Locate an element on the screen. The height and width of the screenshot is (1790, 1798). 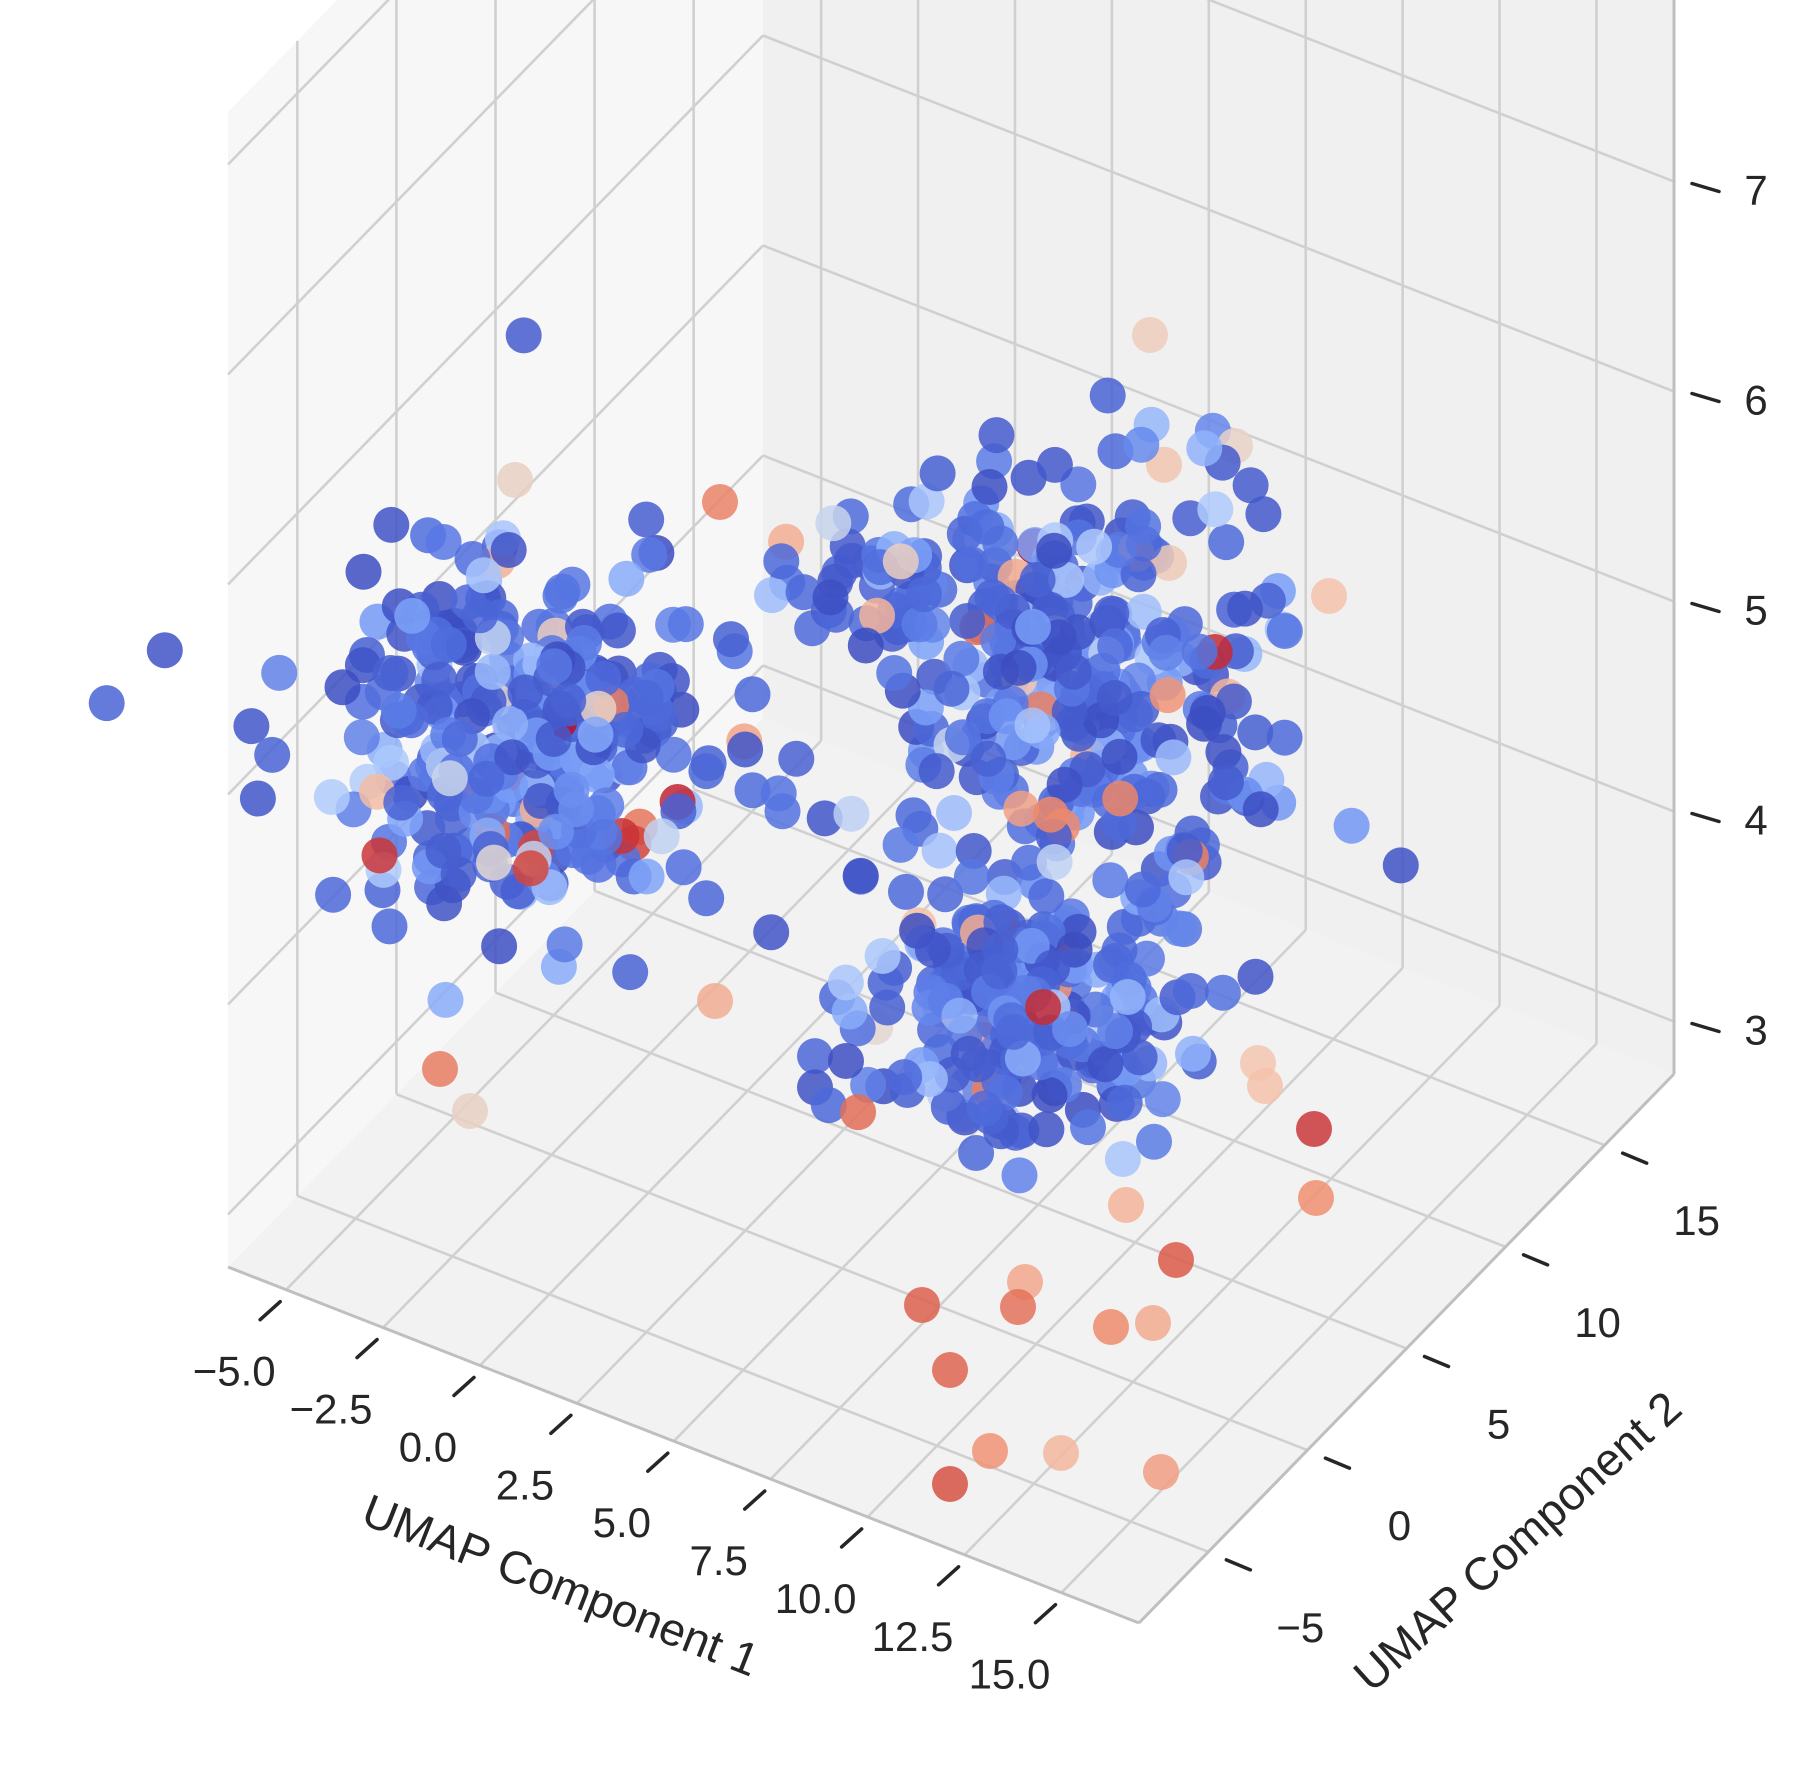
z-tick-label: 3 is located at coordinates (1755, 1030).